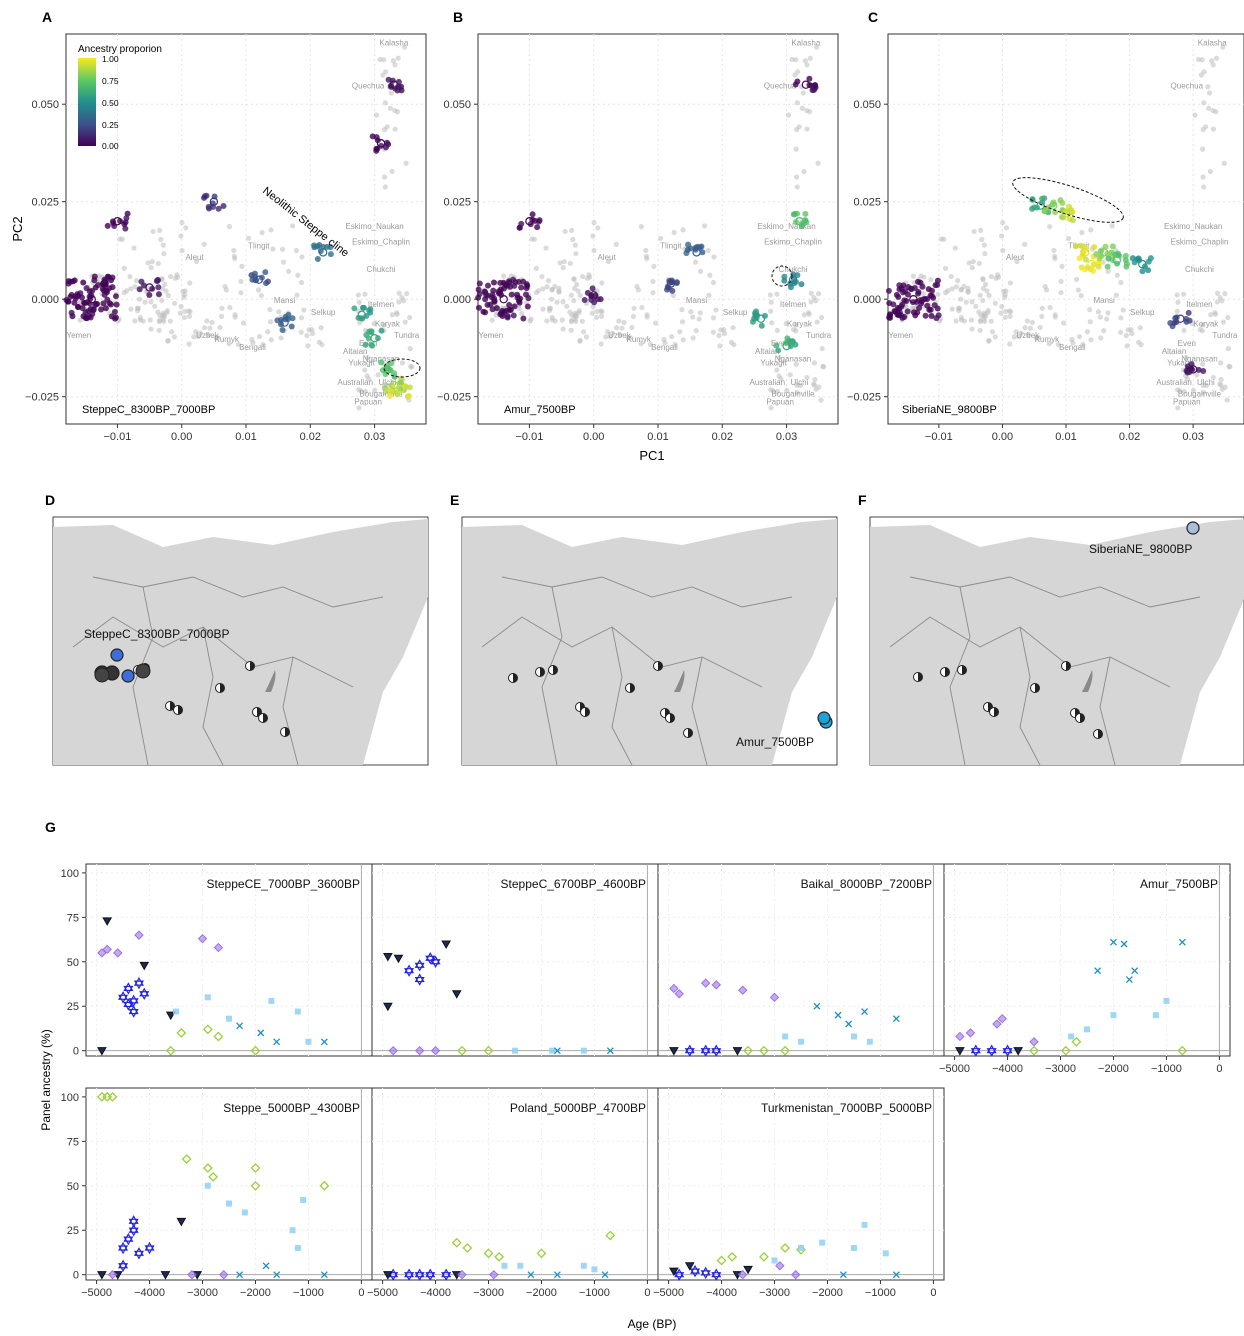 This screenshot has width=1244, height=1336. I want to click on population-label: Mansi, so click(285, 300).